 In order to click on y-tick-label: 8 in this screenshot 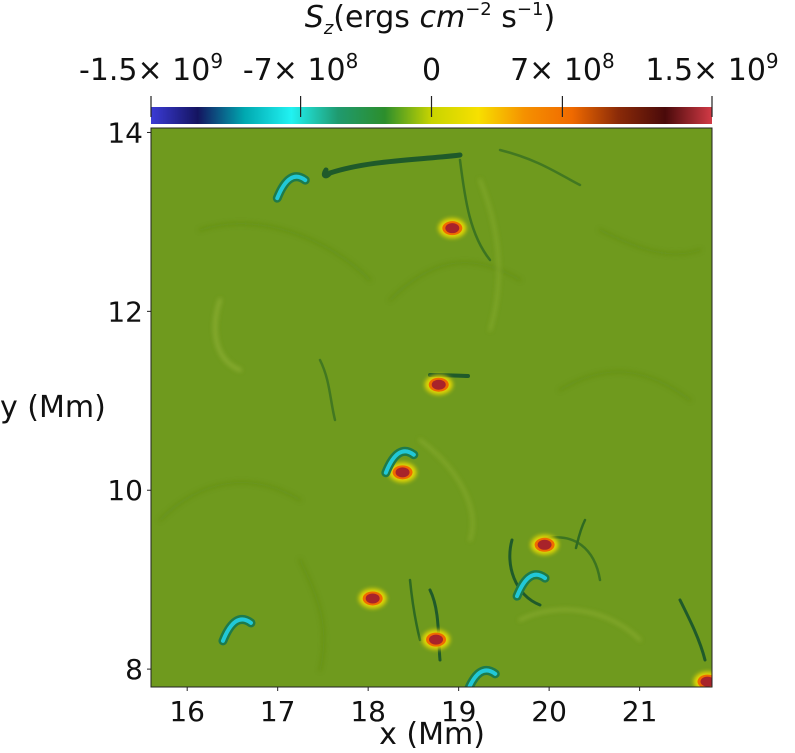, I will do `click(134, 669)`.